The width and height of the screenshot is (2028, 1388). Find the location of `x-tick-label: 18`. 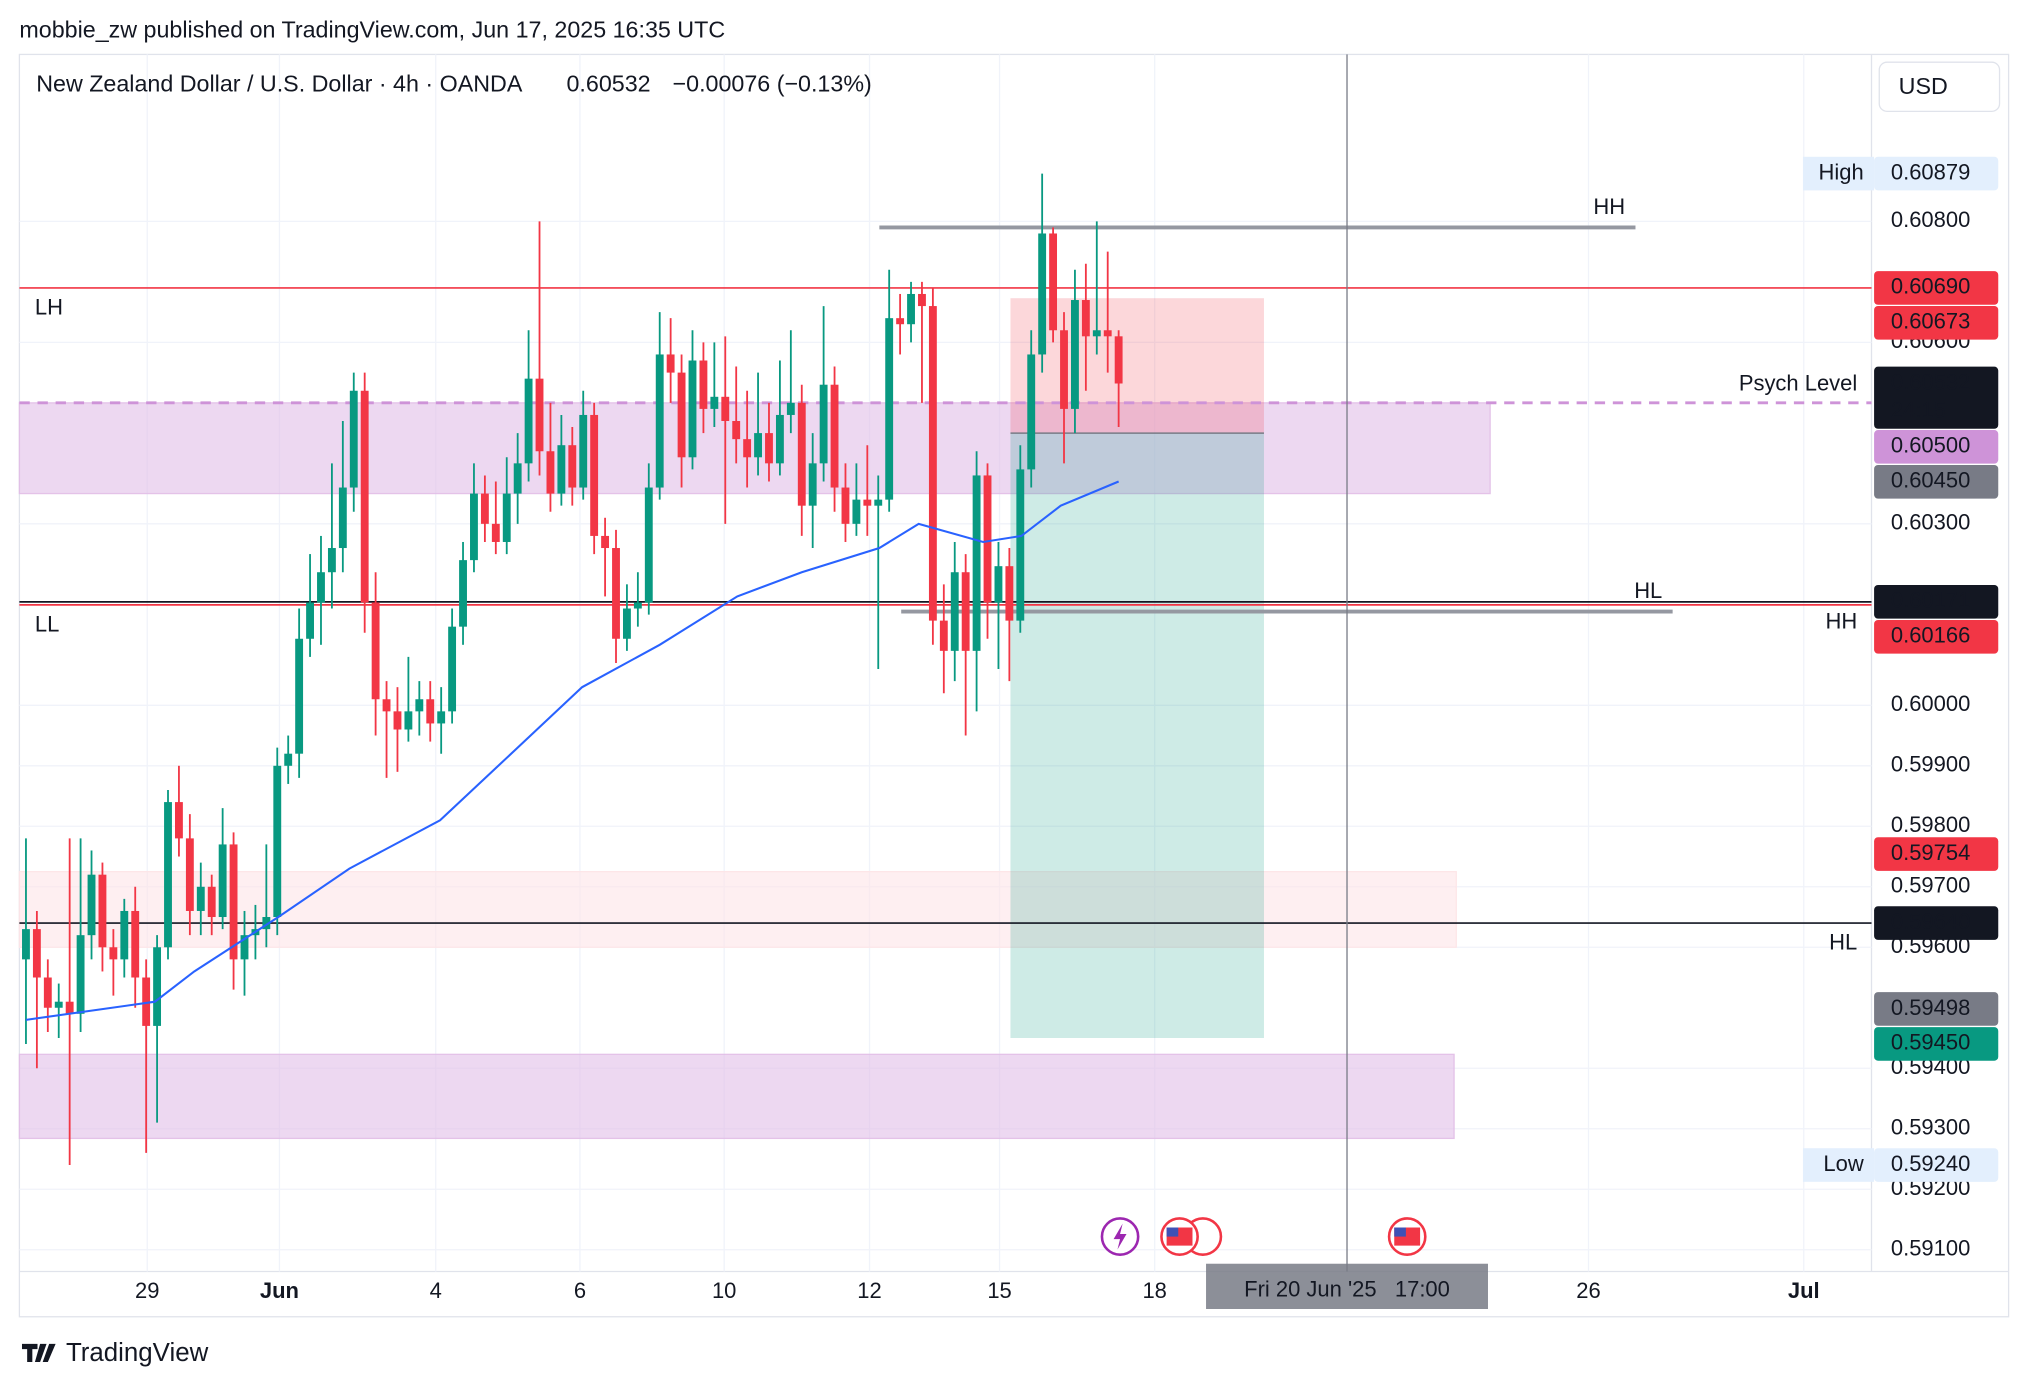

x-tick-label: 18 is located at coordinates (1154, 1290).